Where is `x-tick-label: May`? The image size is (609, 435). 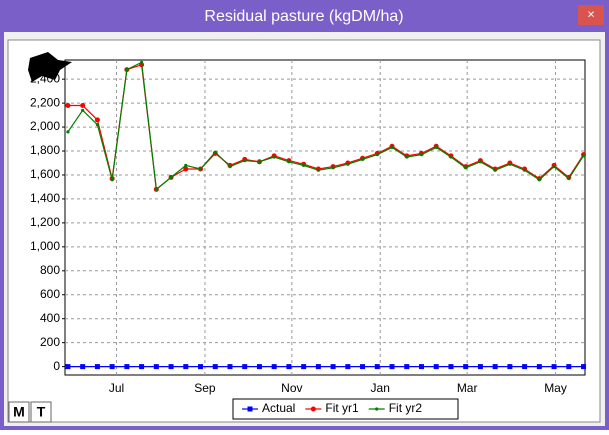 x-tick-label: May is located at coordinates (555, 388).